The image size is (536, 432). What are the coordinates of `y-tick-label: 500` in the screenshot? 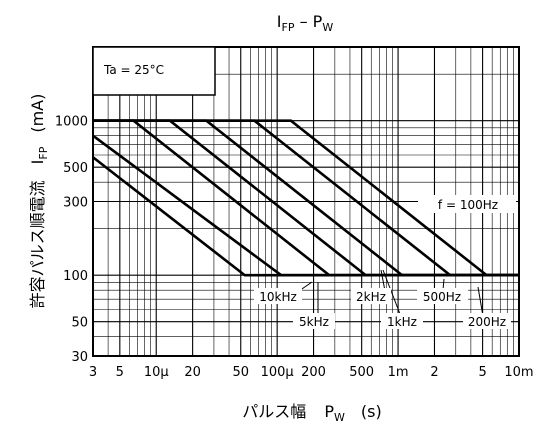 It's located at (75, 168).